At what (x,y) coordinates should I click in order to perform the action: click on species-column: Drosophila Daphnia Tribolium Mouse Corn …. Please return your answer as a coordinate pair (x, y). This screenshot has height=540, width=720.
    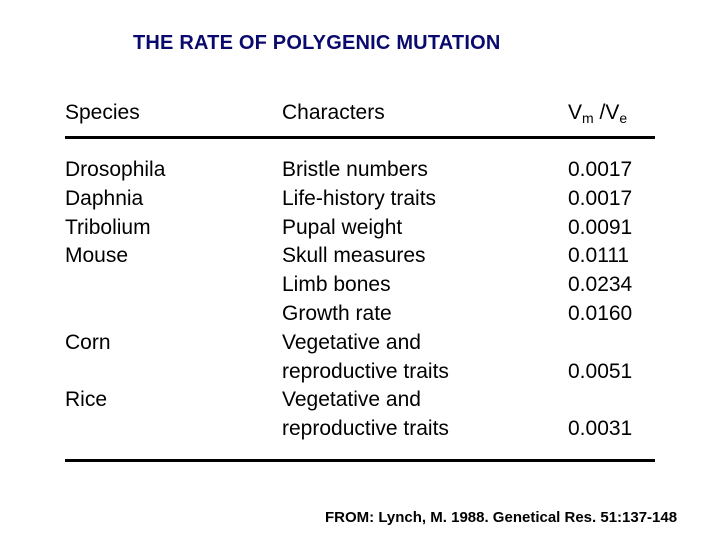
    Looking at the image, I should click on (115, 300).